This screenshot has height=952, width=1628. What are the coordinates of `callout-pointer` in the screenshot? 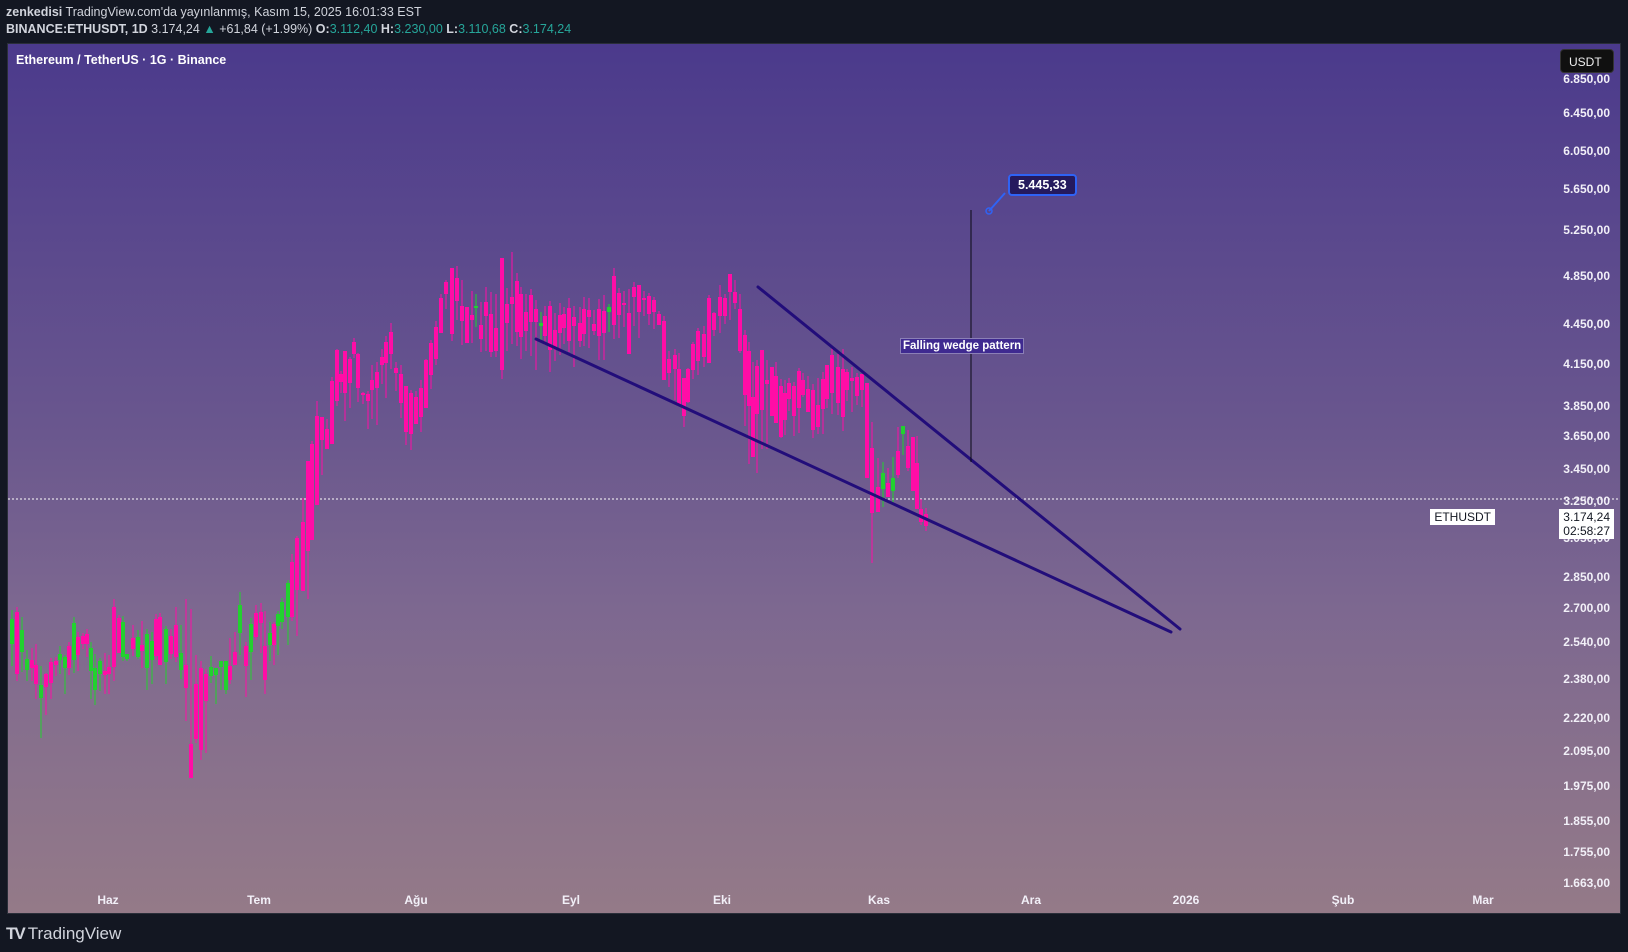 It's located at (997, 202).